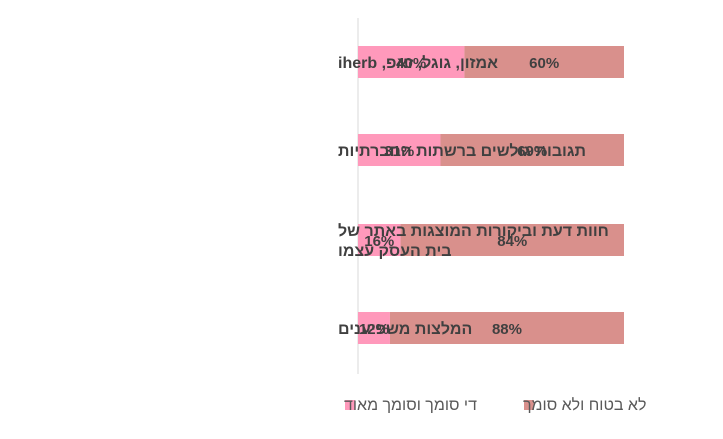 The width and height of the screenshot is (723, 439). I want to click on category-label: המלצות משפיענים, so click(405, 329).